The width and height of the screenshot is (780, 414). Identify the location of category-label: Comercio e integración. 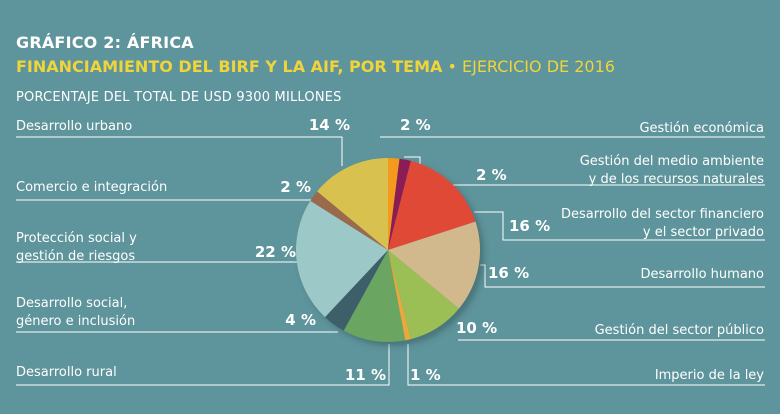
(91, 187).